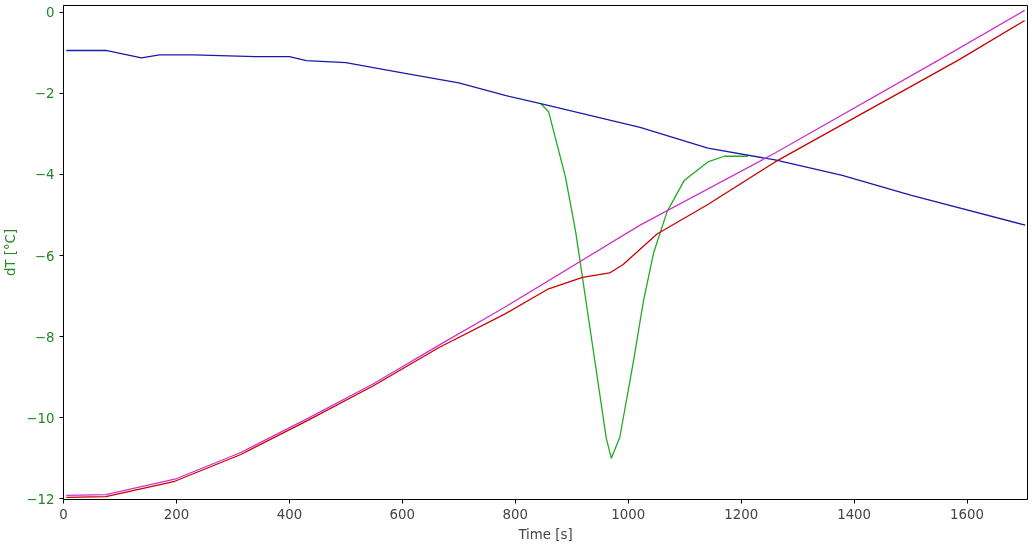 The image size is (1032, 544). I want to click on x-axis-title: Time [s], so click(545, 534).